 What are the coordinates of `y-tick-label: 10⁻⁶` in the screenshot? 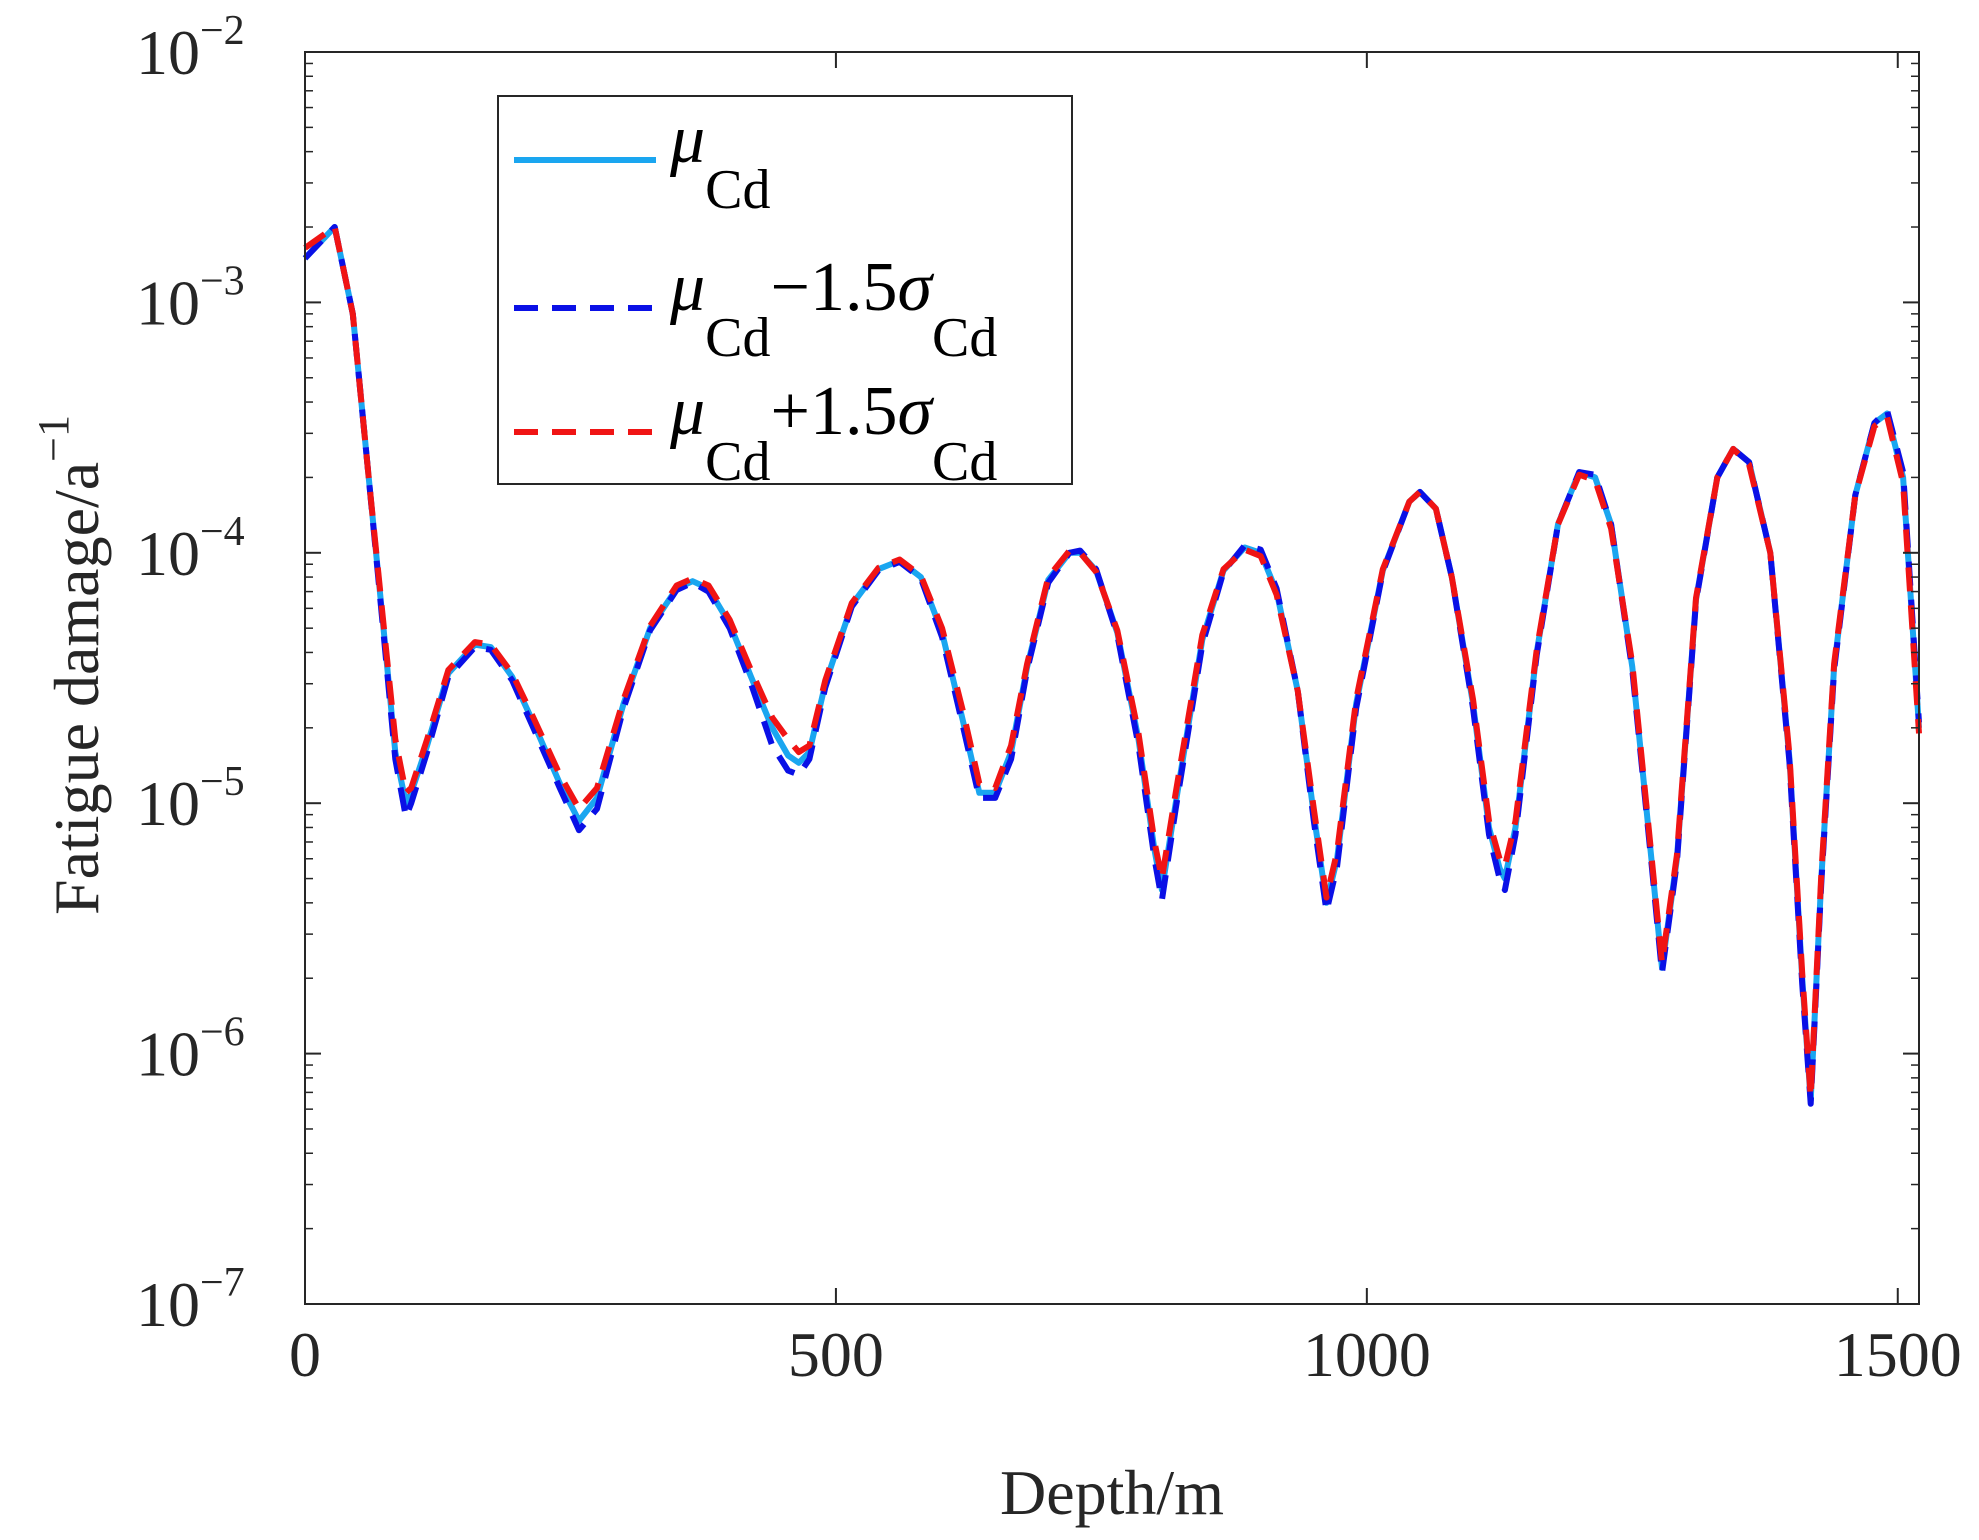 It's located at (190, 1050).